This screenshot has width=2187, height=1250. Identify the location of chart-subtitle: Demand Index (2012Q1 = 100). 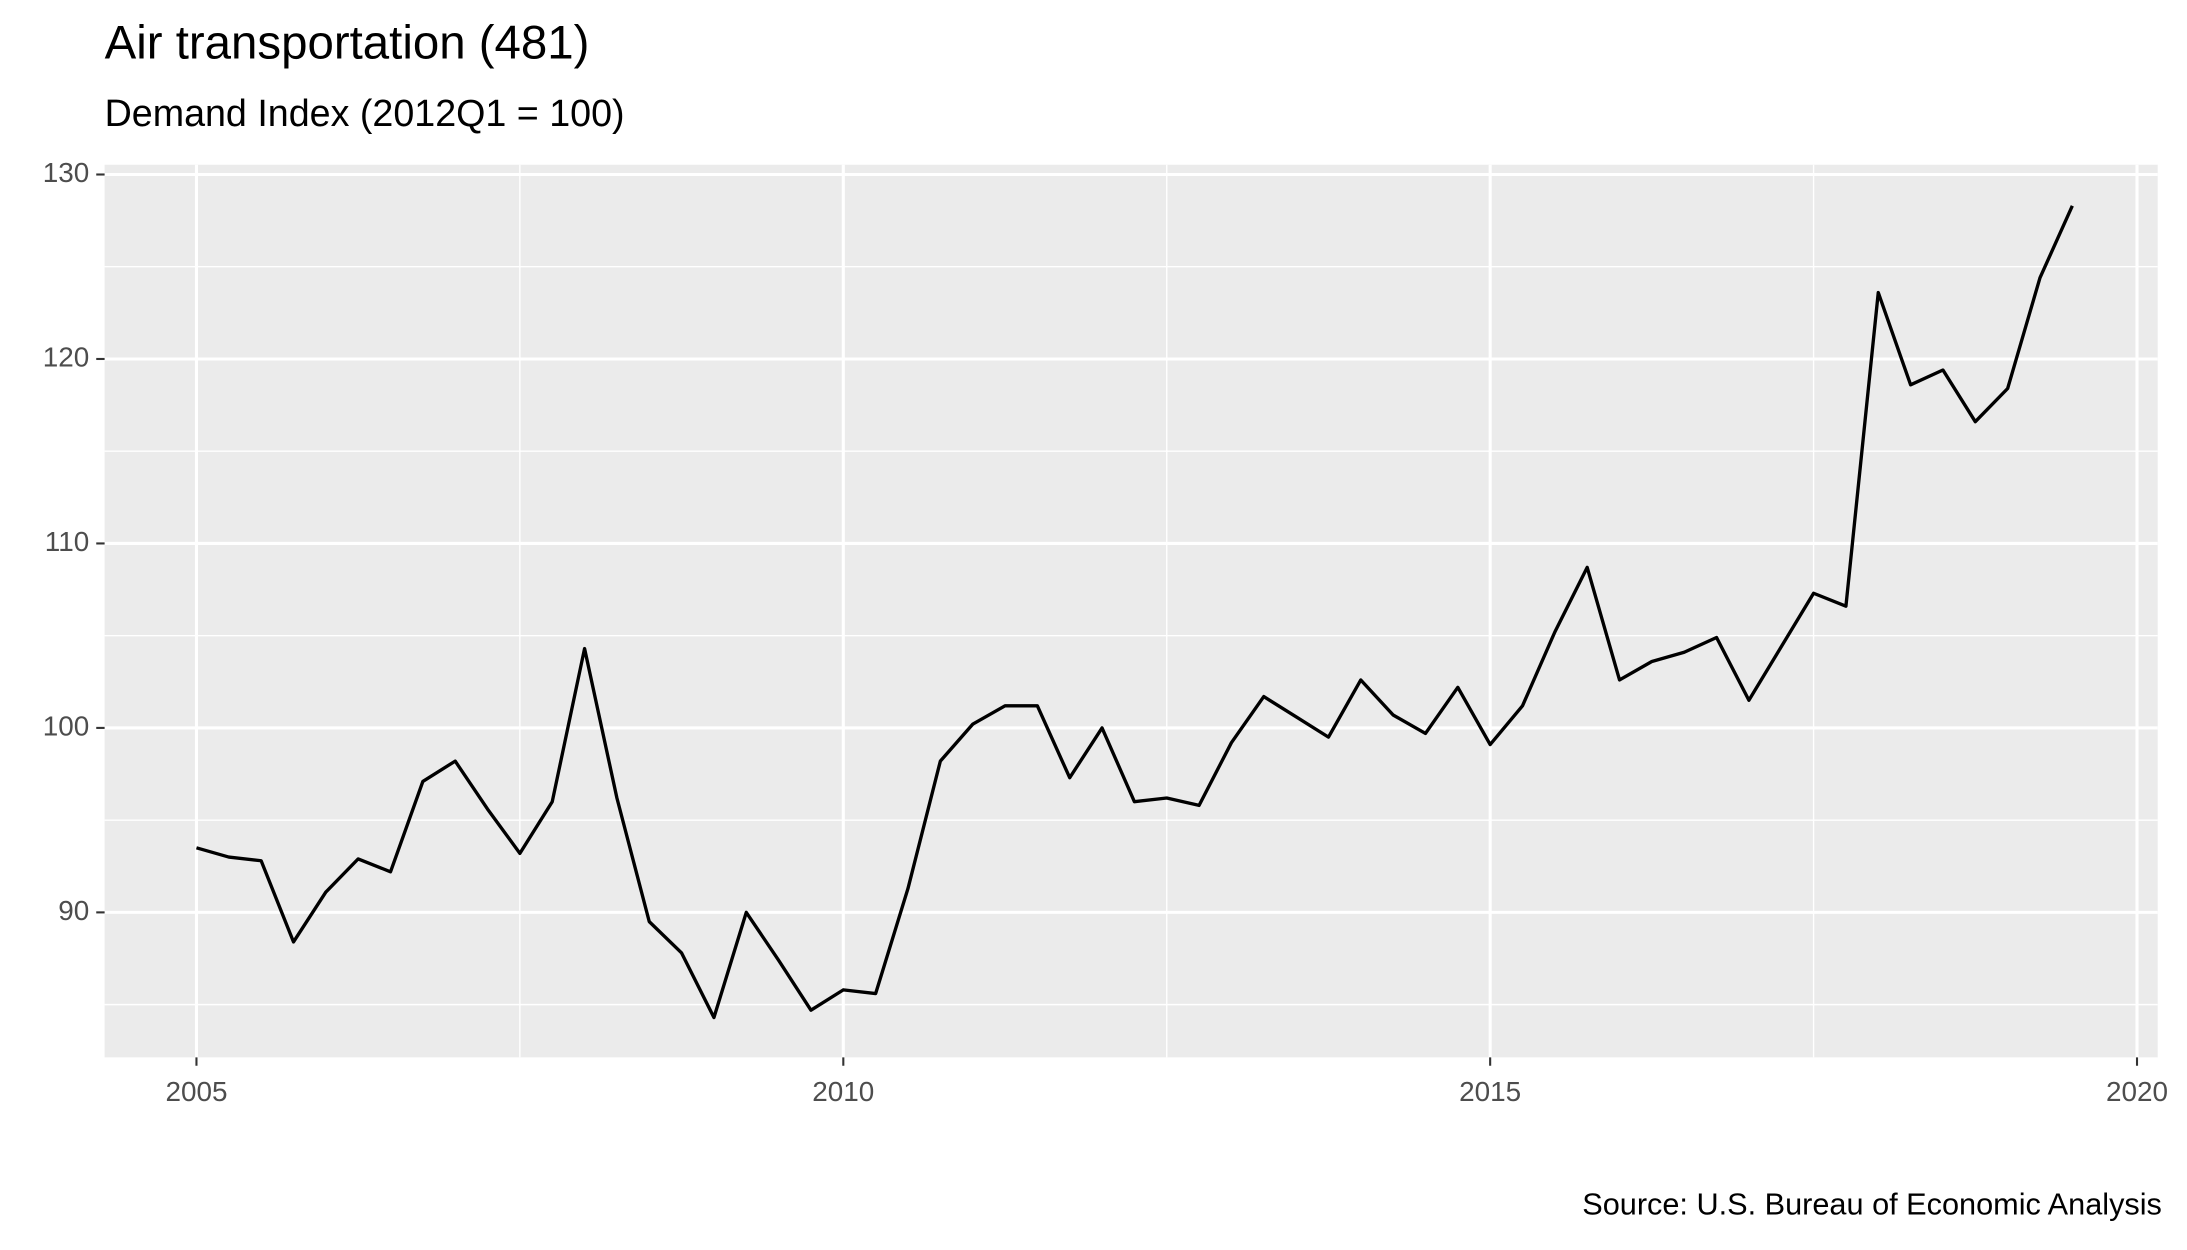
(365, 113).